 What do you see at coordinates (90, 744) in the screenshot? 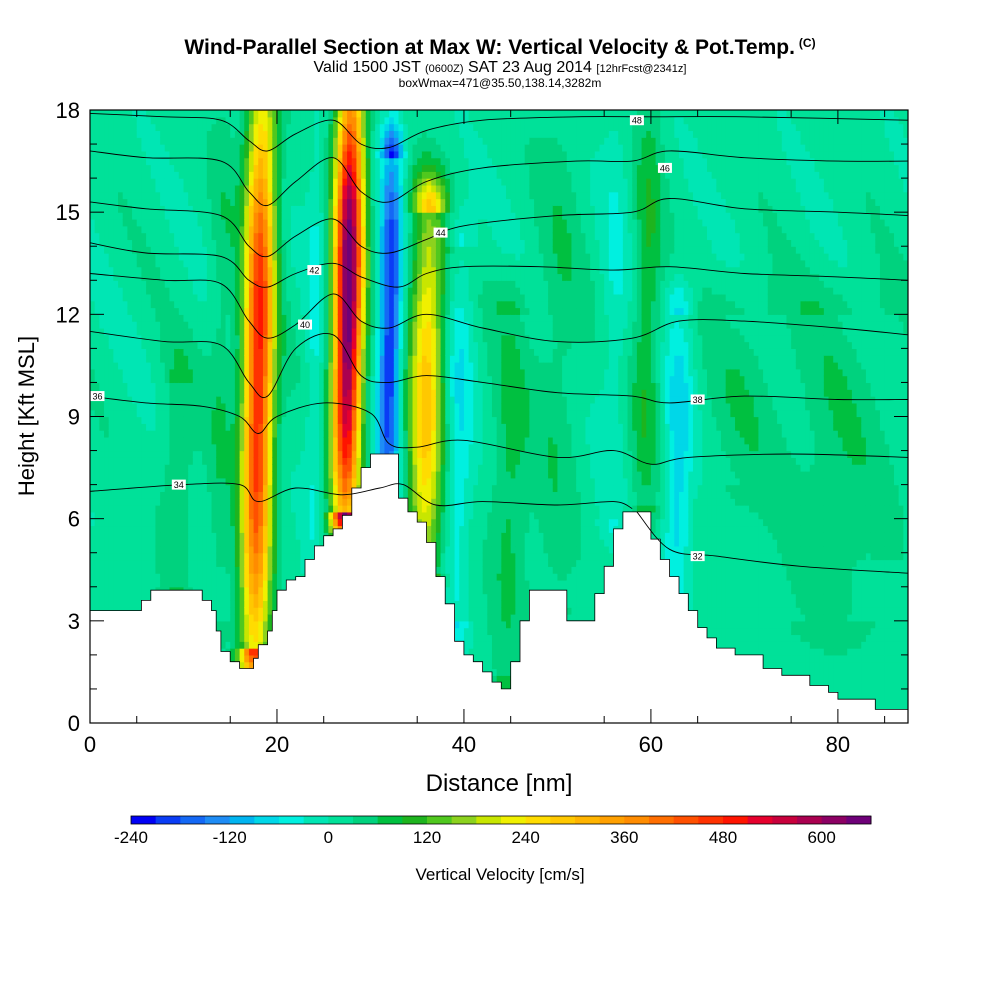
I see `x-tick-label: 0` at bounding box center [90, 744].